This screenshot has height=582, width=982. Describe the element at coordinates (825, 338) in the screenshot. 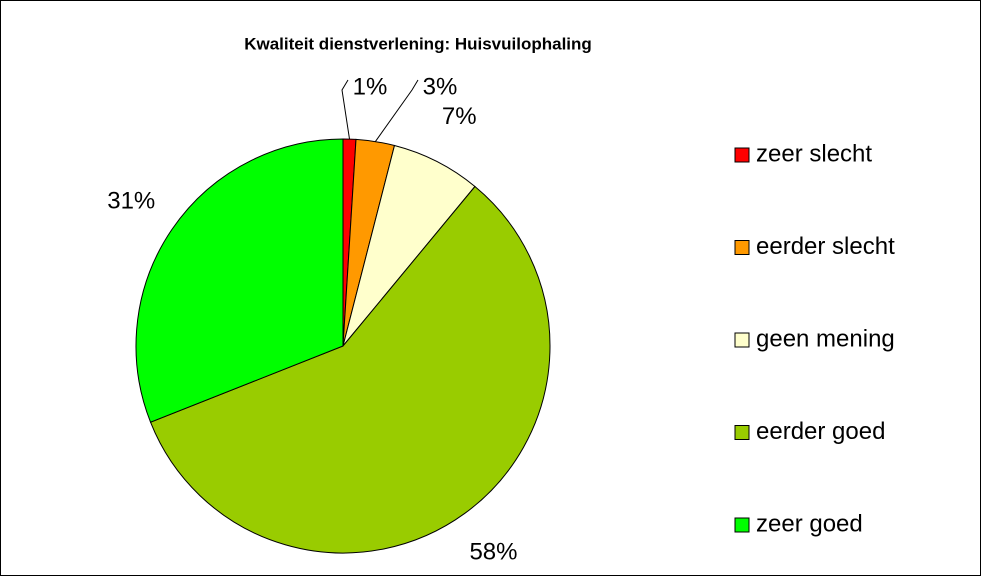

I see `legend-label: geen mening` at that location.